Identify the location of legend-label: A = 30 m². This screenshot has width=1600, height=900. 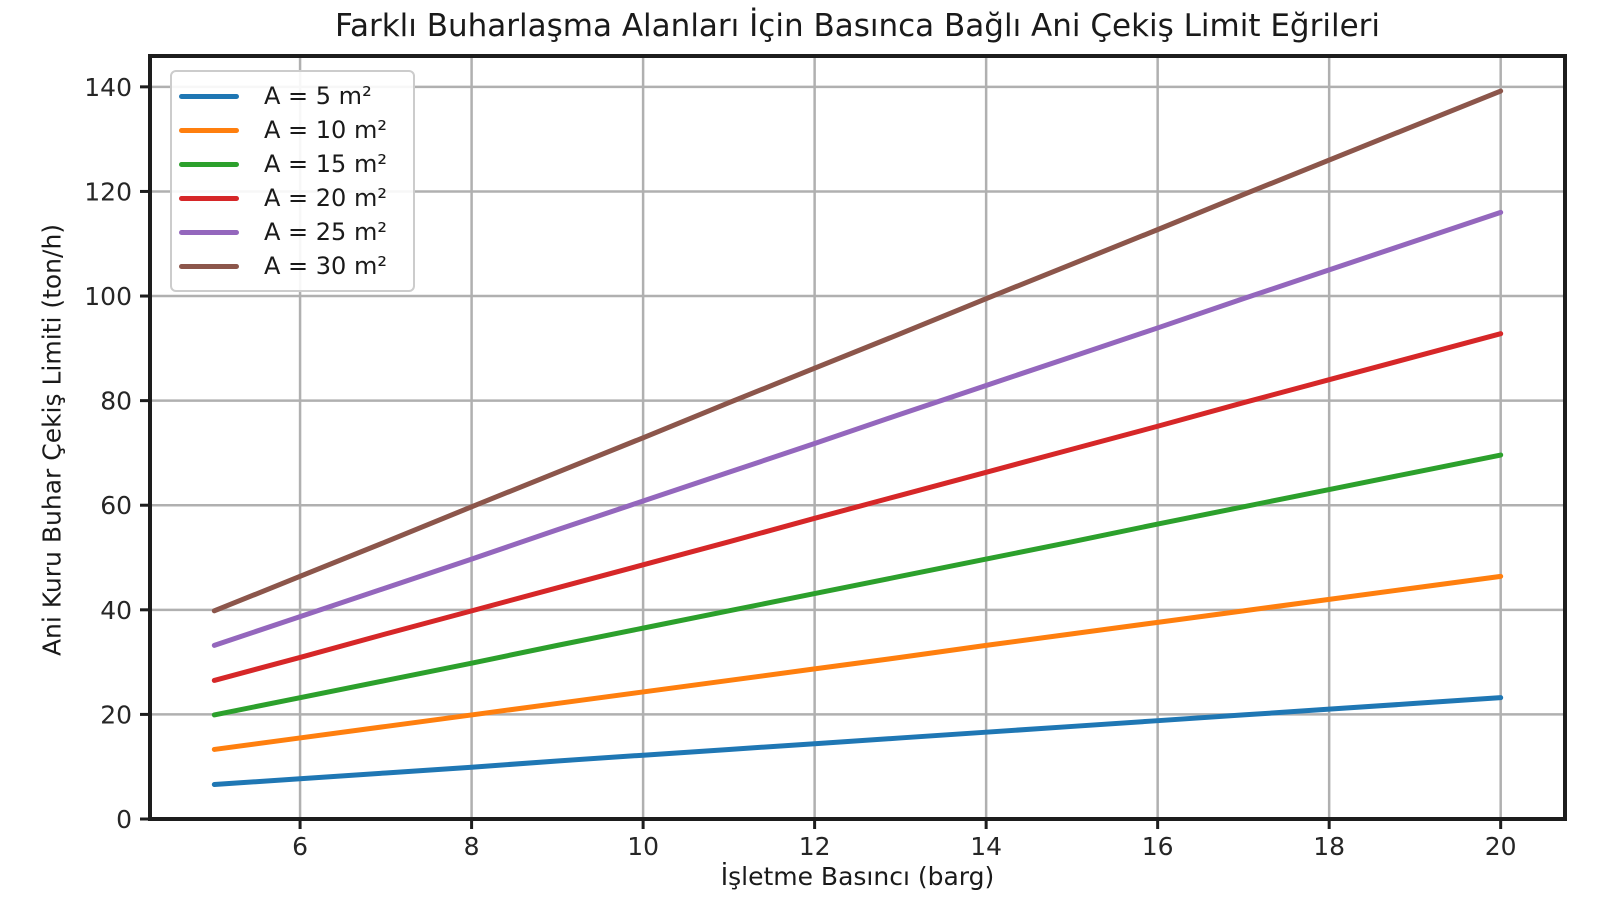
(325, 266).